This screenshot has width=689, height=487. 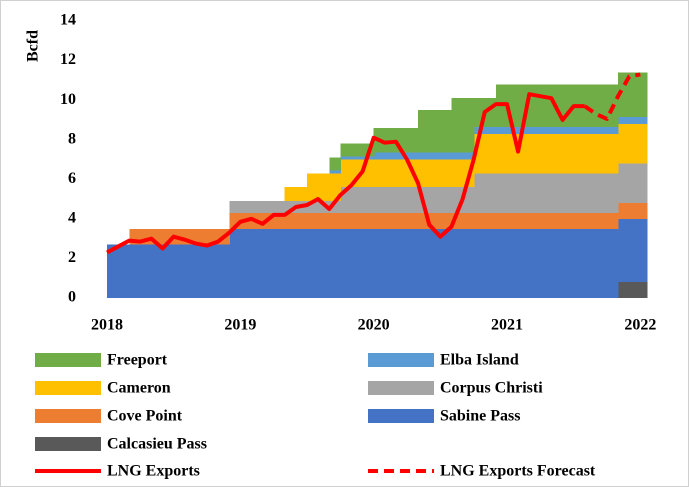 I want to click on legend-label: LNG Exports Forecast, so click(x=518, y=471).